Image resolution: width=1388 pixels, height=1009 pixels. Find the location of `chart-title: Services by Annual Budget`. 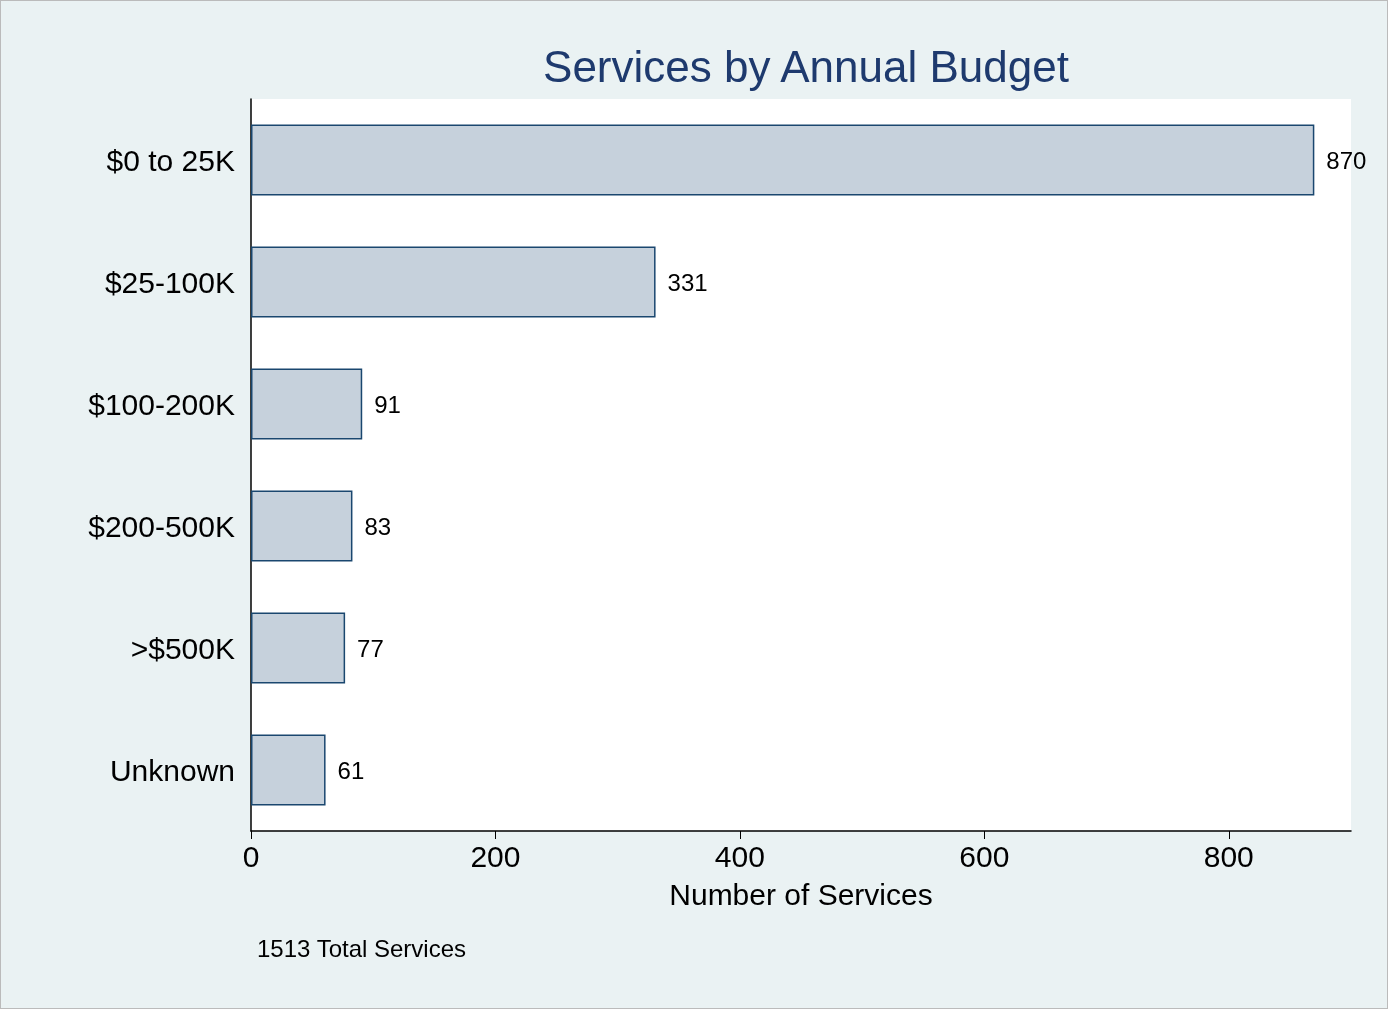

chart-title: Services by Annual Budget is located at coordinates (806, 66).